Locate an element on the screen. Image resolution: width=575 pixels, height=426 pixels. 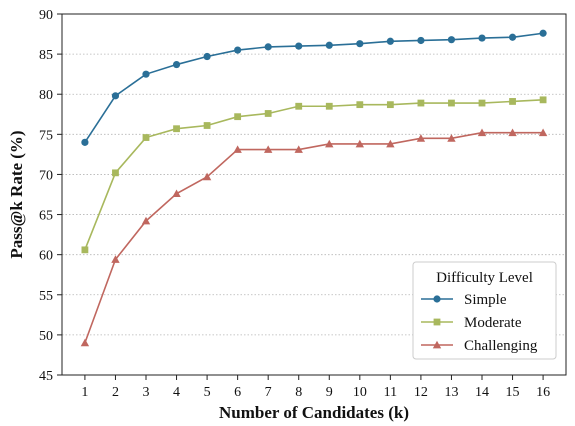
x-tick-label: 10 is located at coordinates (360, 392).